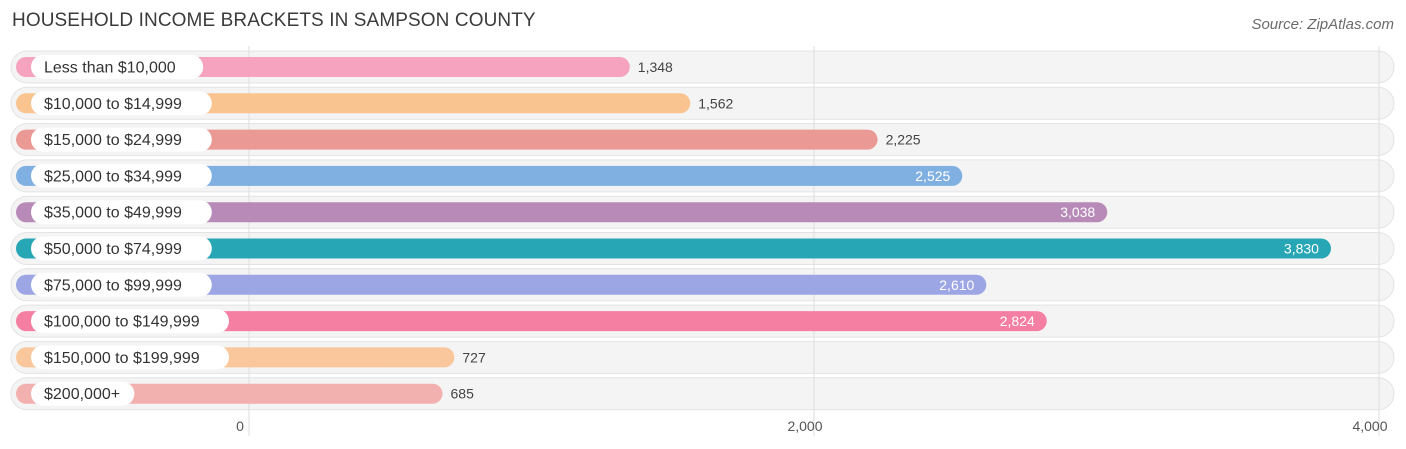  What do you see at coordinates (1077, 212) in the screenshot?
I see `value-label: 3,038` at bounding box center [1077, 212].